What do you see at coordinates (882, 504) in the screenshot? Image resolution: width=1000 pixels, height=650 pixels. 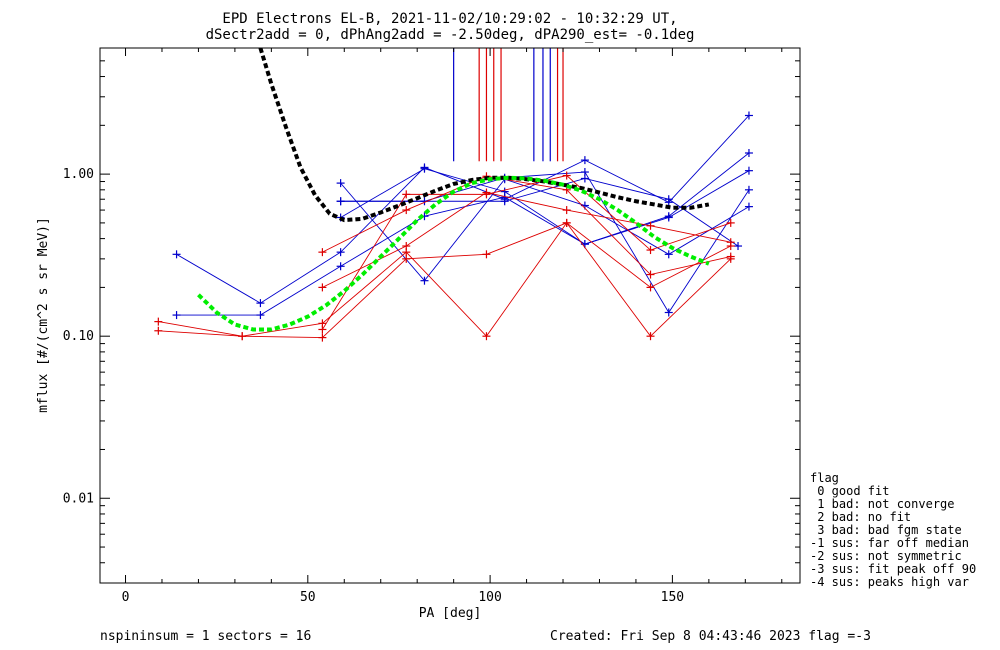 I see `legend-entry: 1 bad: not converge` at bounding box center [882, 504].